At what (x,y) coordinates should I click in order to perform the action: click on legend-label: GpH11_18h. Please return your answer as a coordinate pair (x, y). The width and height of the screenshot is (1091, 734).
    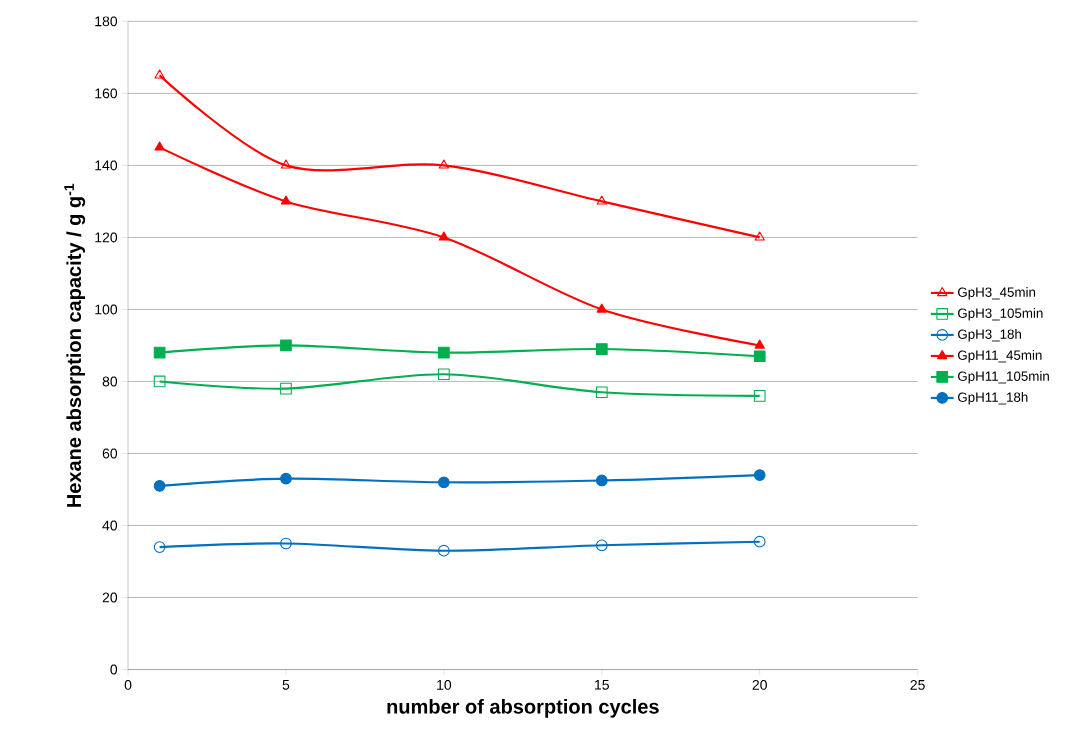
    Looking at the image, I should click on (993, 398).